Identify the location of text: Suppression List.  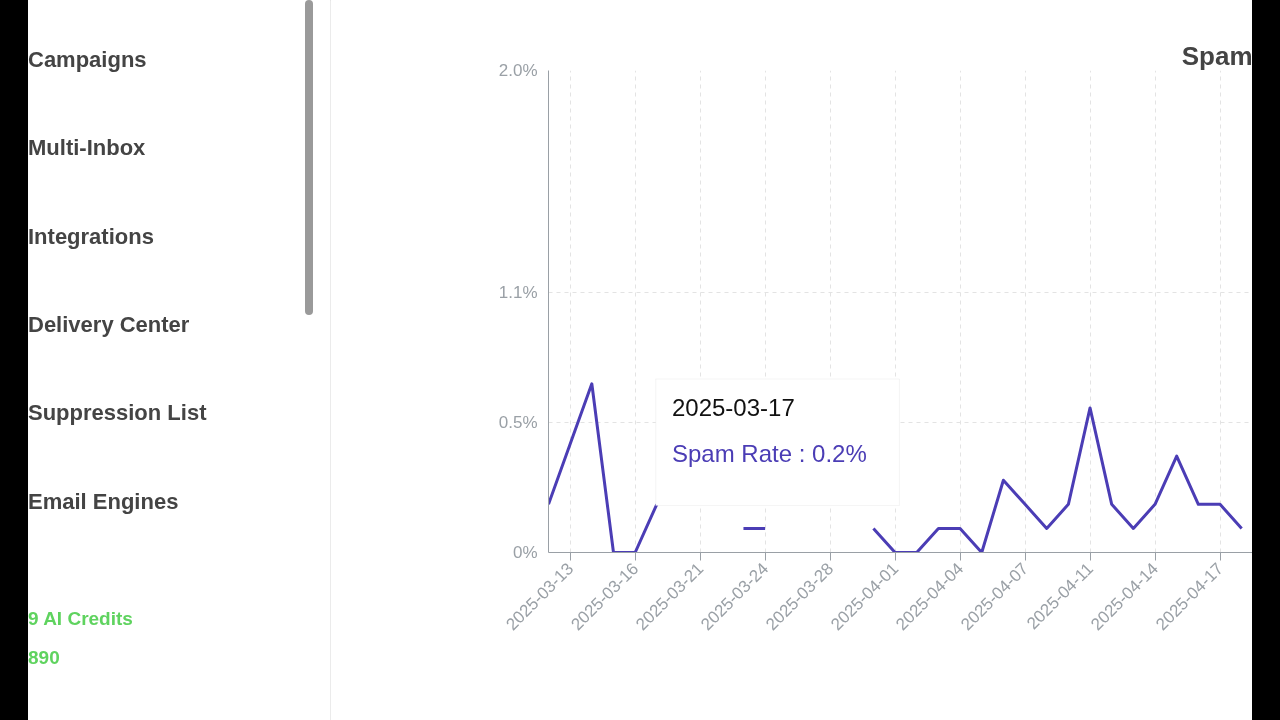
(117, 413).